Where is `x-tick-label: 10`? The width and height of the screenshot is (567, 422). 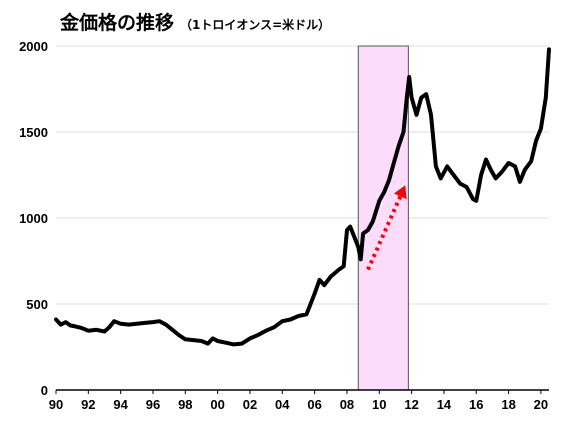 x-tick-label: 10 is located at coordinates (379, 404).